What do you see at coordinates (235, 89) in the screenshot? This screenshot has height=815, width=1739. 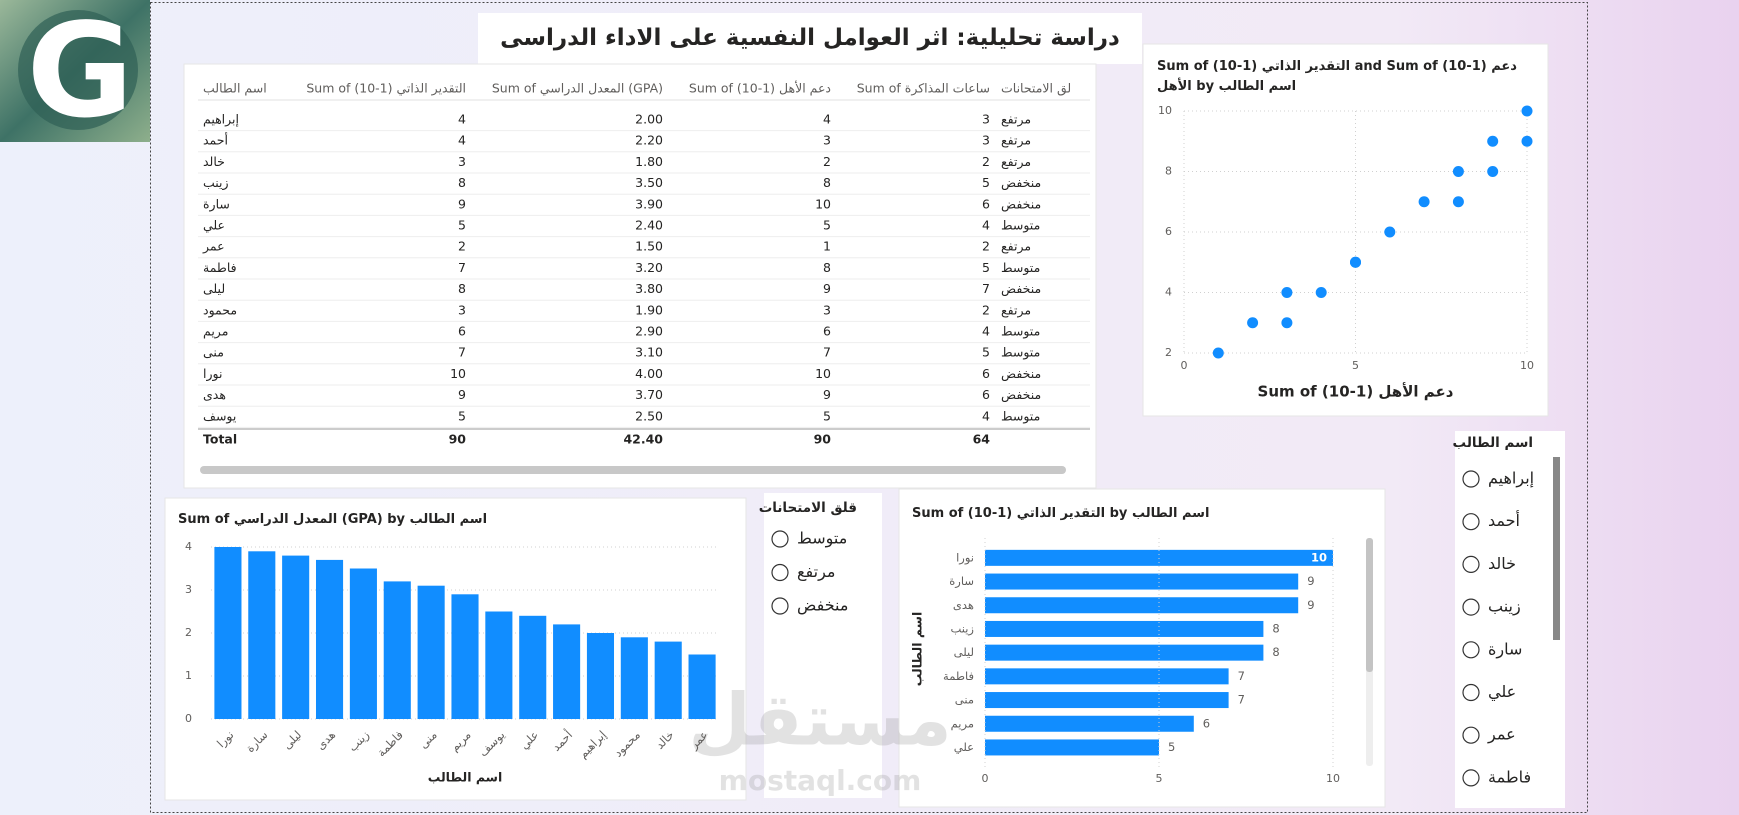 I see `column-header: اسم الطالب` at bounding box center [235, 89].